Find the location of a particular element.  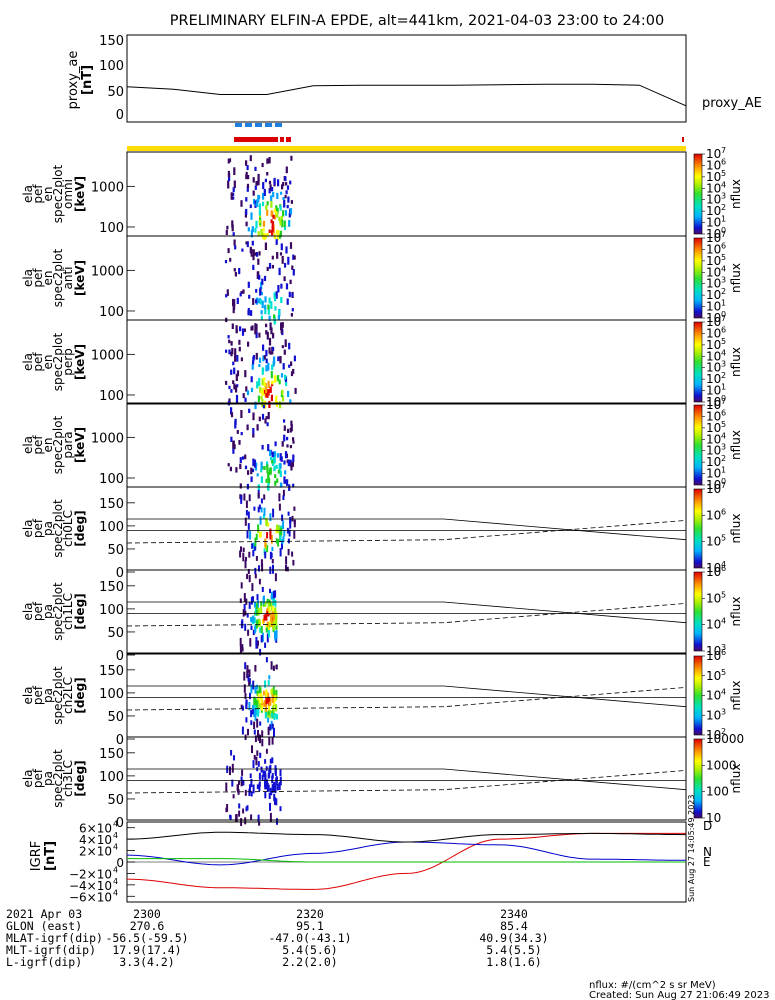

energy-ylabel: en is located at coordinates (48, 362).